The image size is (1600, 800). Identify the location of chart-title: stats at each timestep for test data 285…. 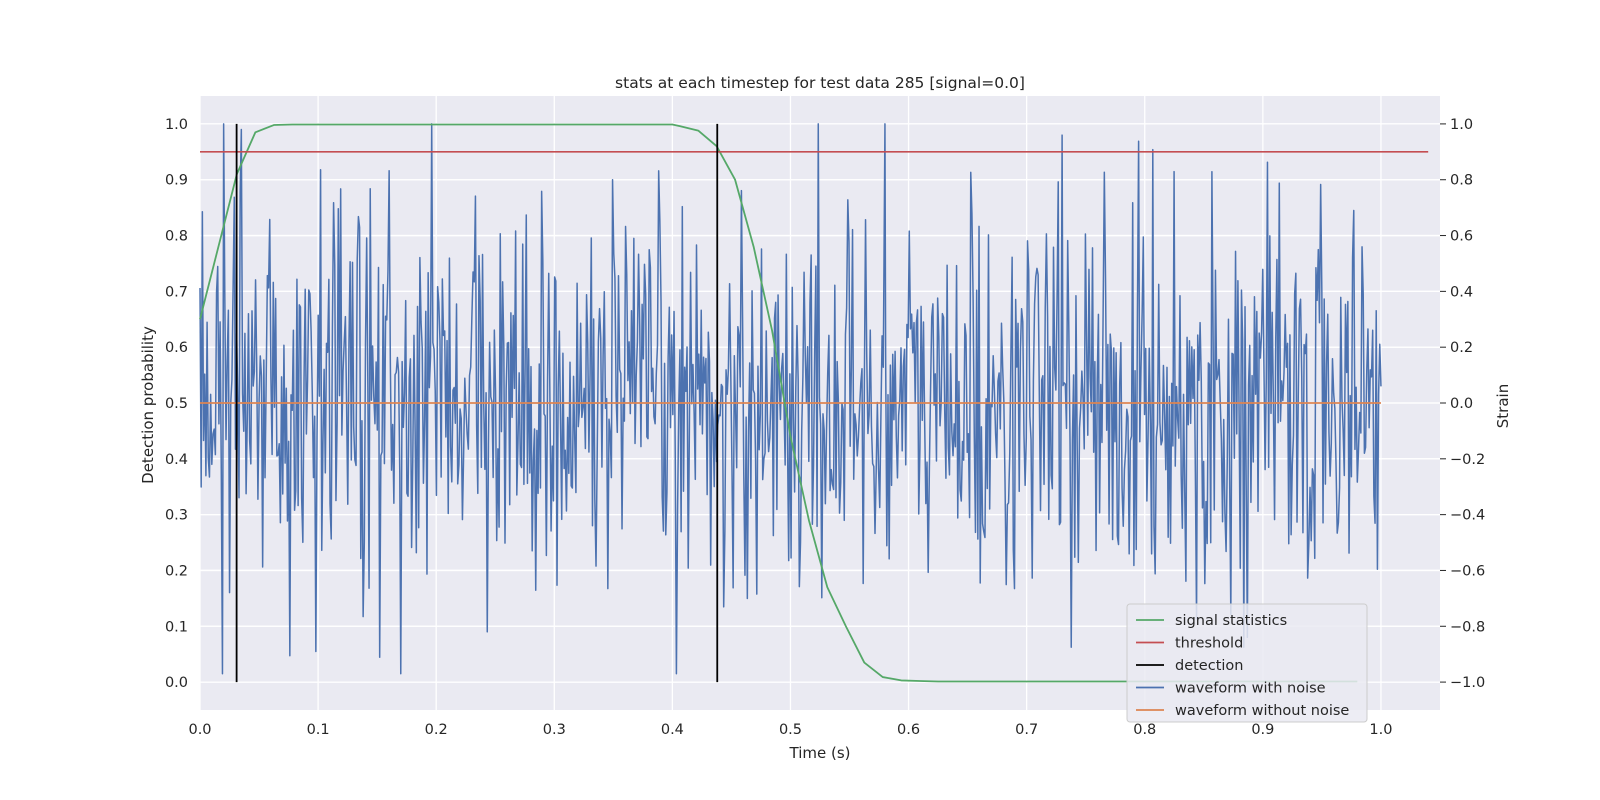
(820, 83).